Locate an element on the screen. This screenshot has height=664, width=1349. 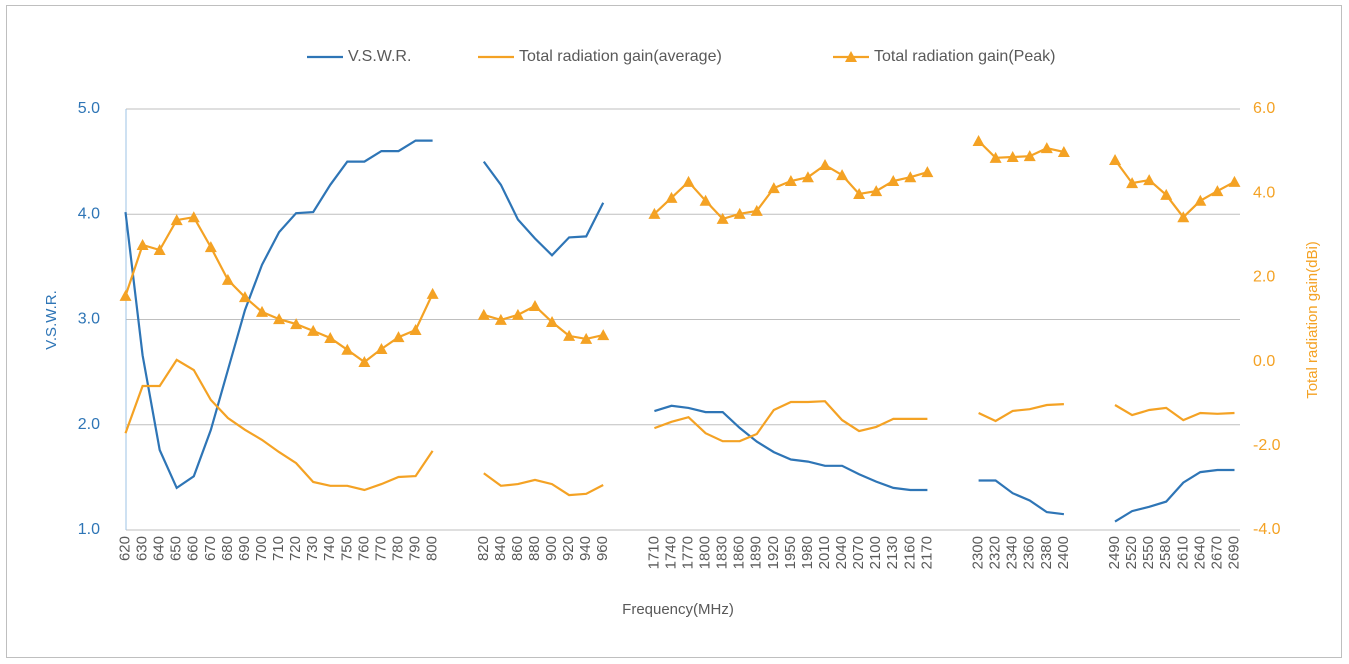
x-tick-label: 2520 is located at coordinates (1131, 552).